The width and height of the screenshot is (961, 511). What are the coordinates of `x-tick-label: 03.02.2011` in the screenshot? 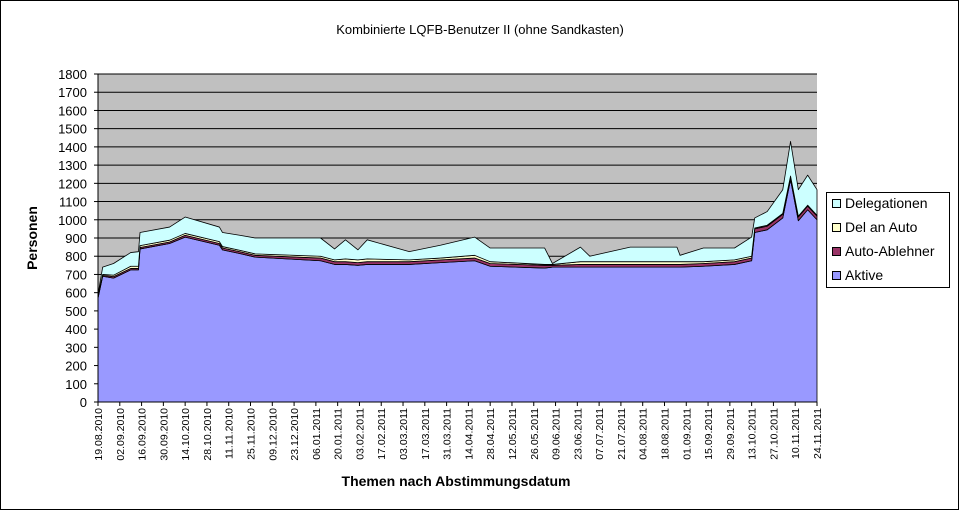 It's located at (360, 434).